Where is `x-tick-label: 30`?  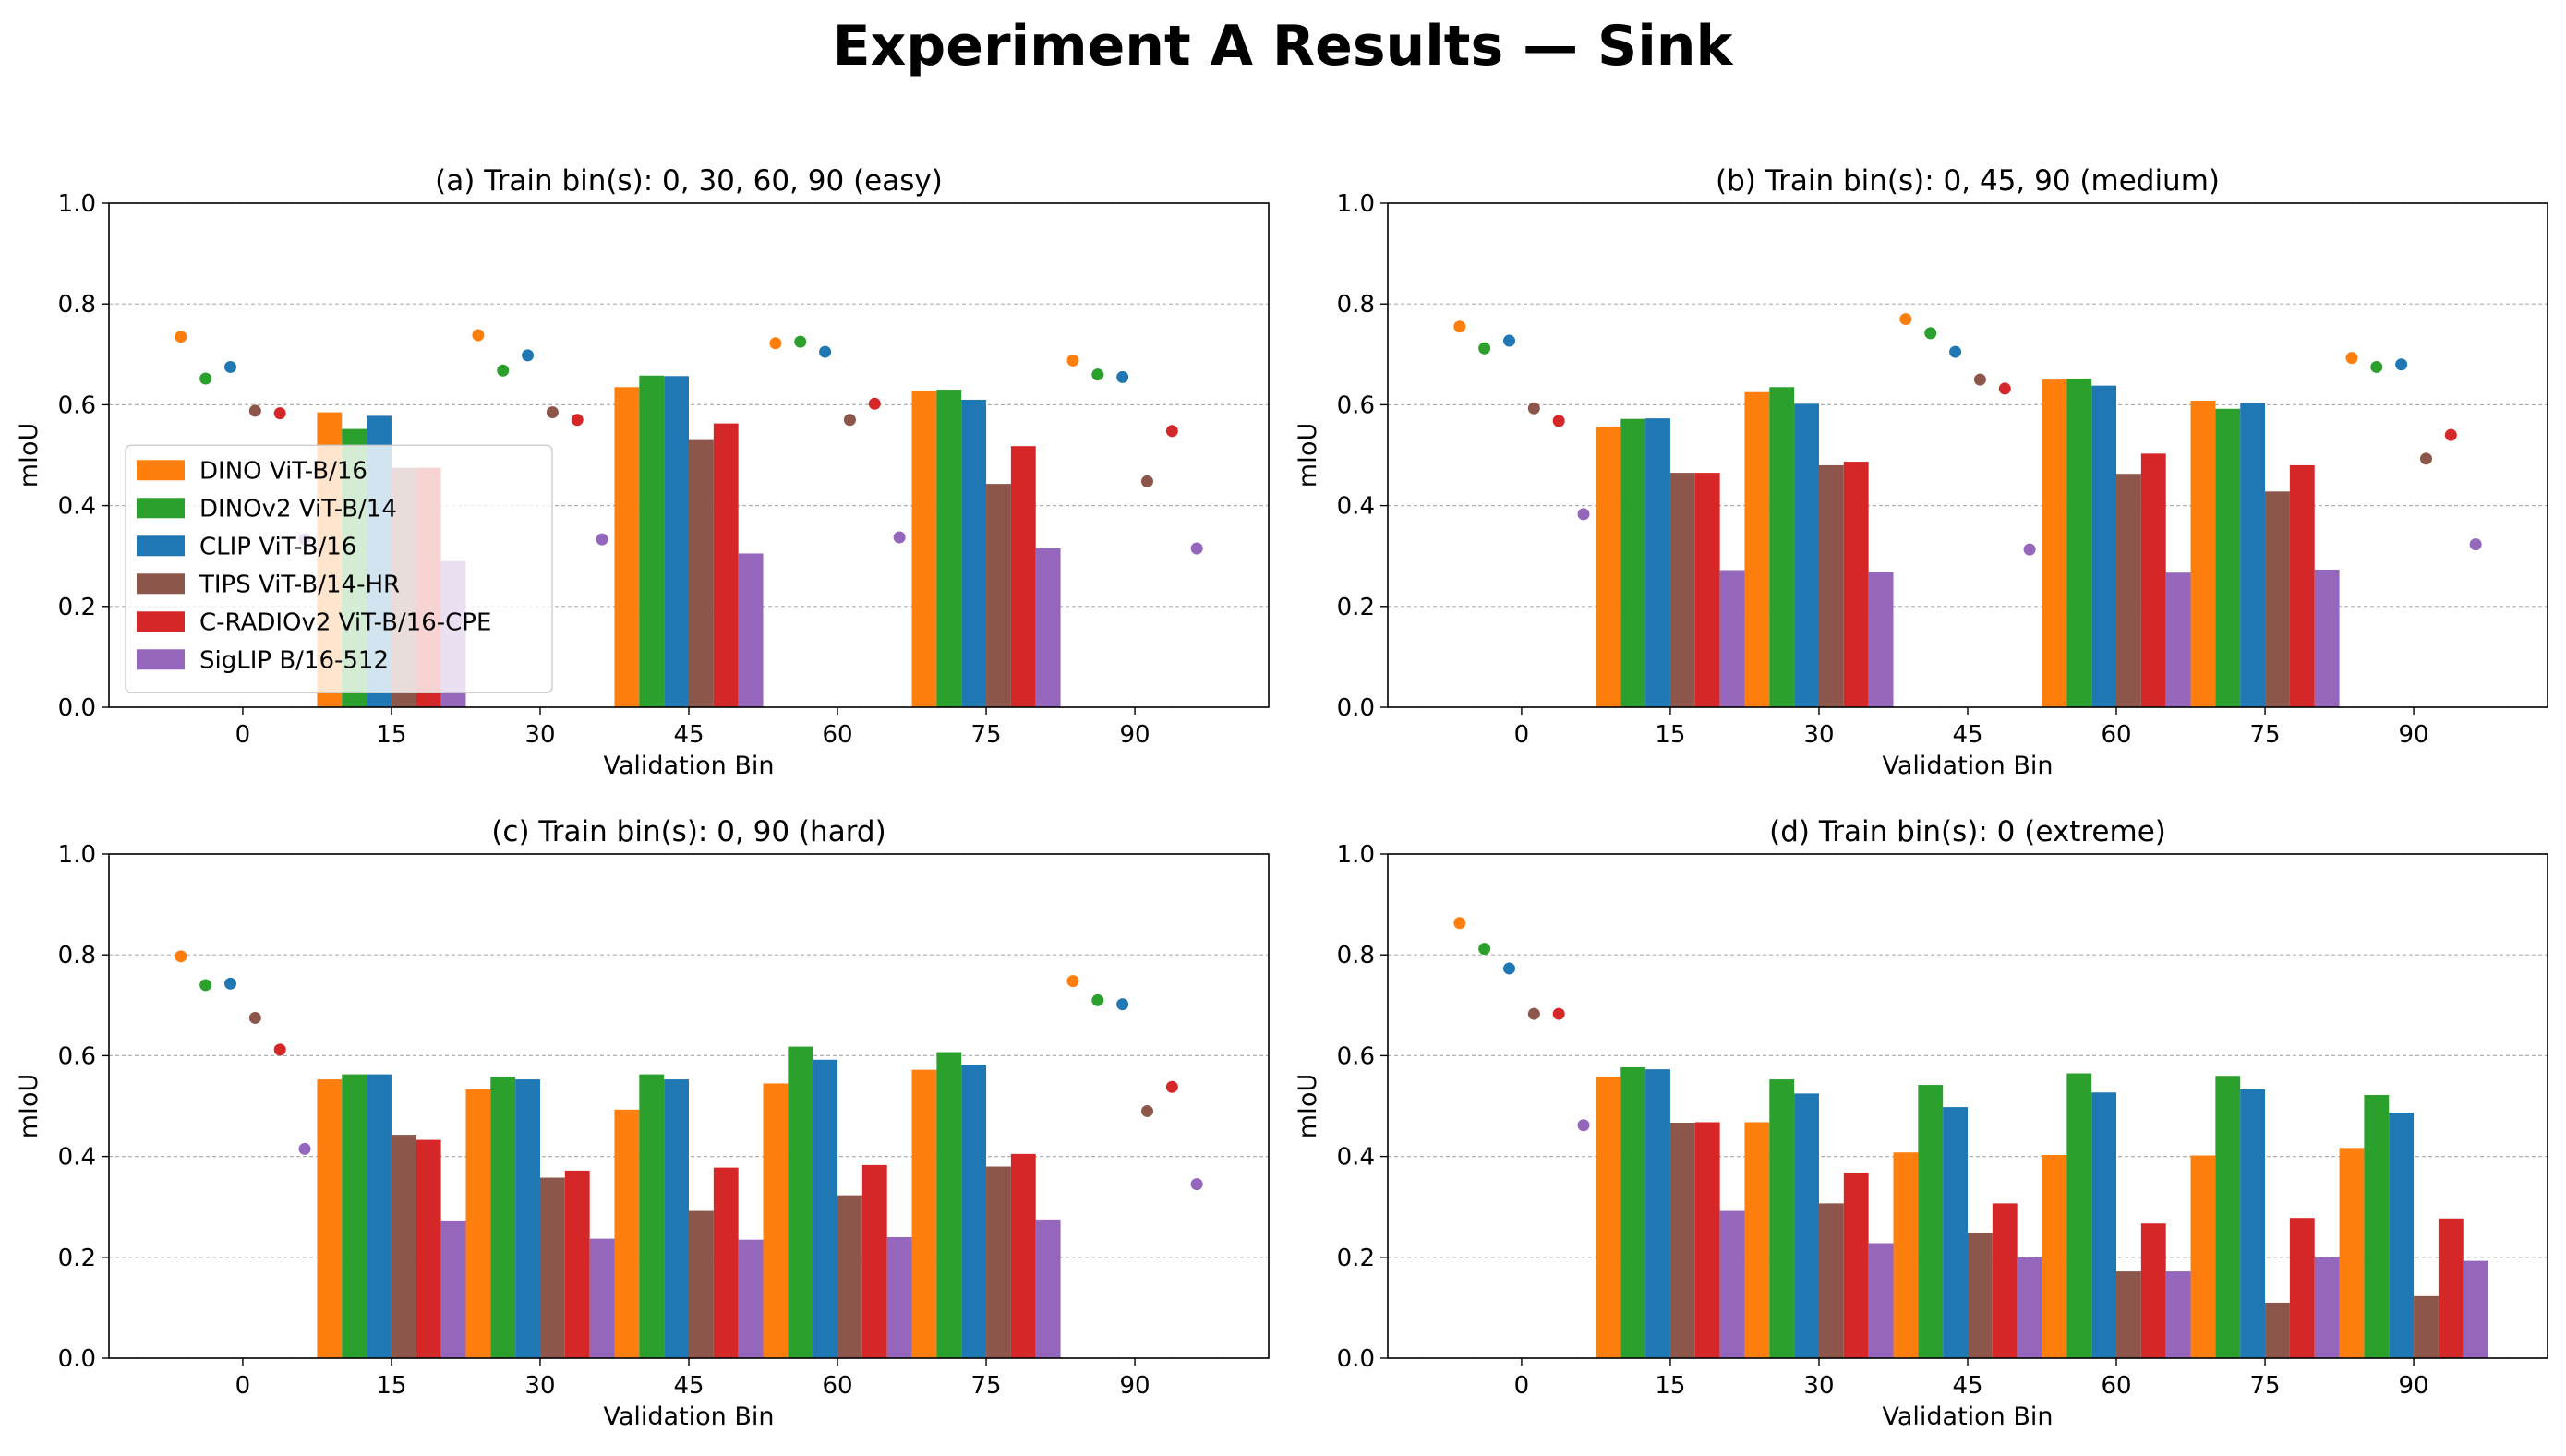
x-tick-label: 30 is located at coordinates (539, 1386).